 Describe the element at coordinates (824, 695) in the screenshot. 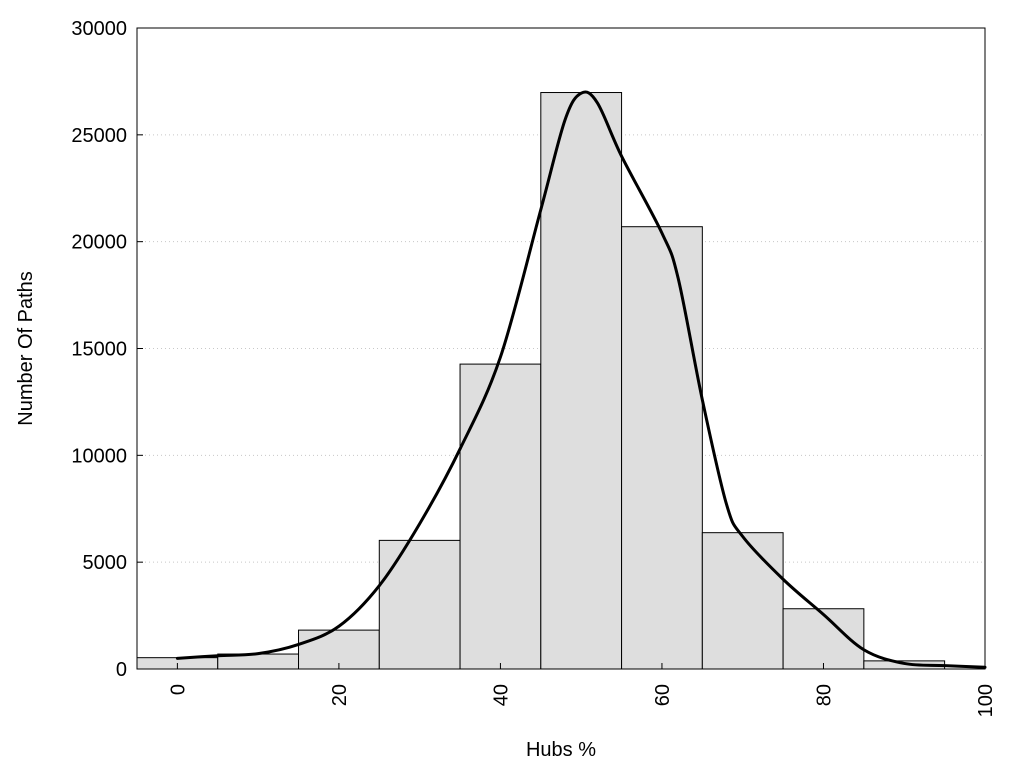

I see `x-tick-label: 80` at that location.